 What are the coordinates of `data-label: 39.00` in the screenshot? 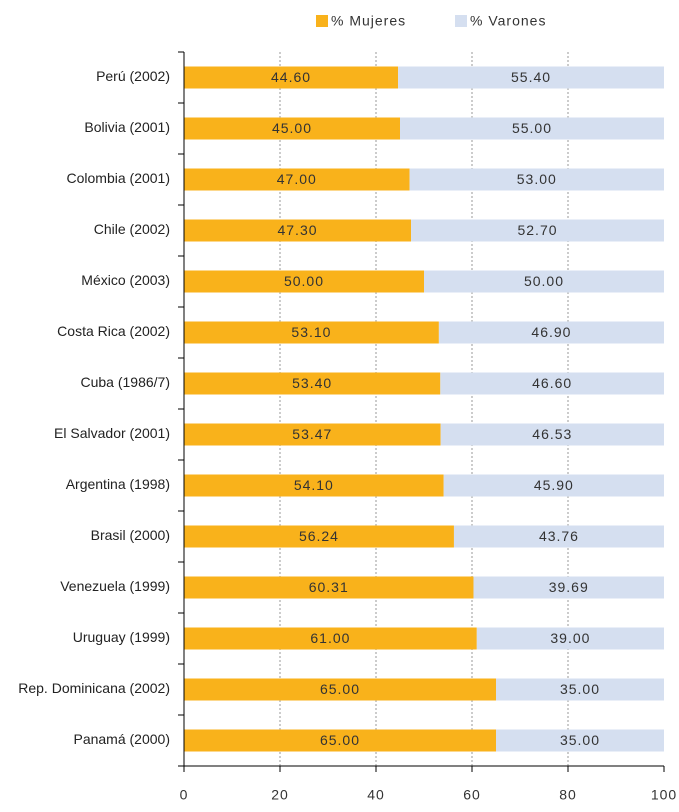 It's located at (570, 638).